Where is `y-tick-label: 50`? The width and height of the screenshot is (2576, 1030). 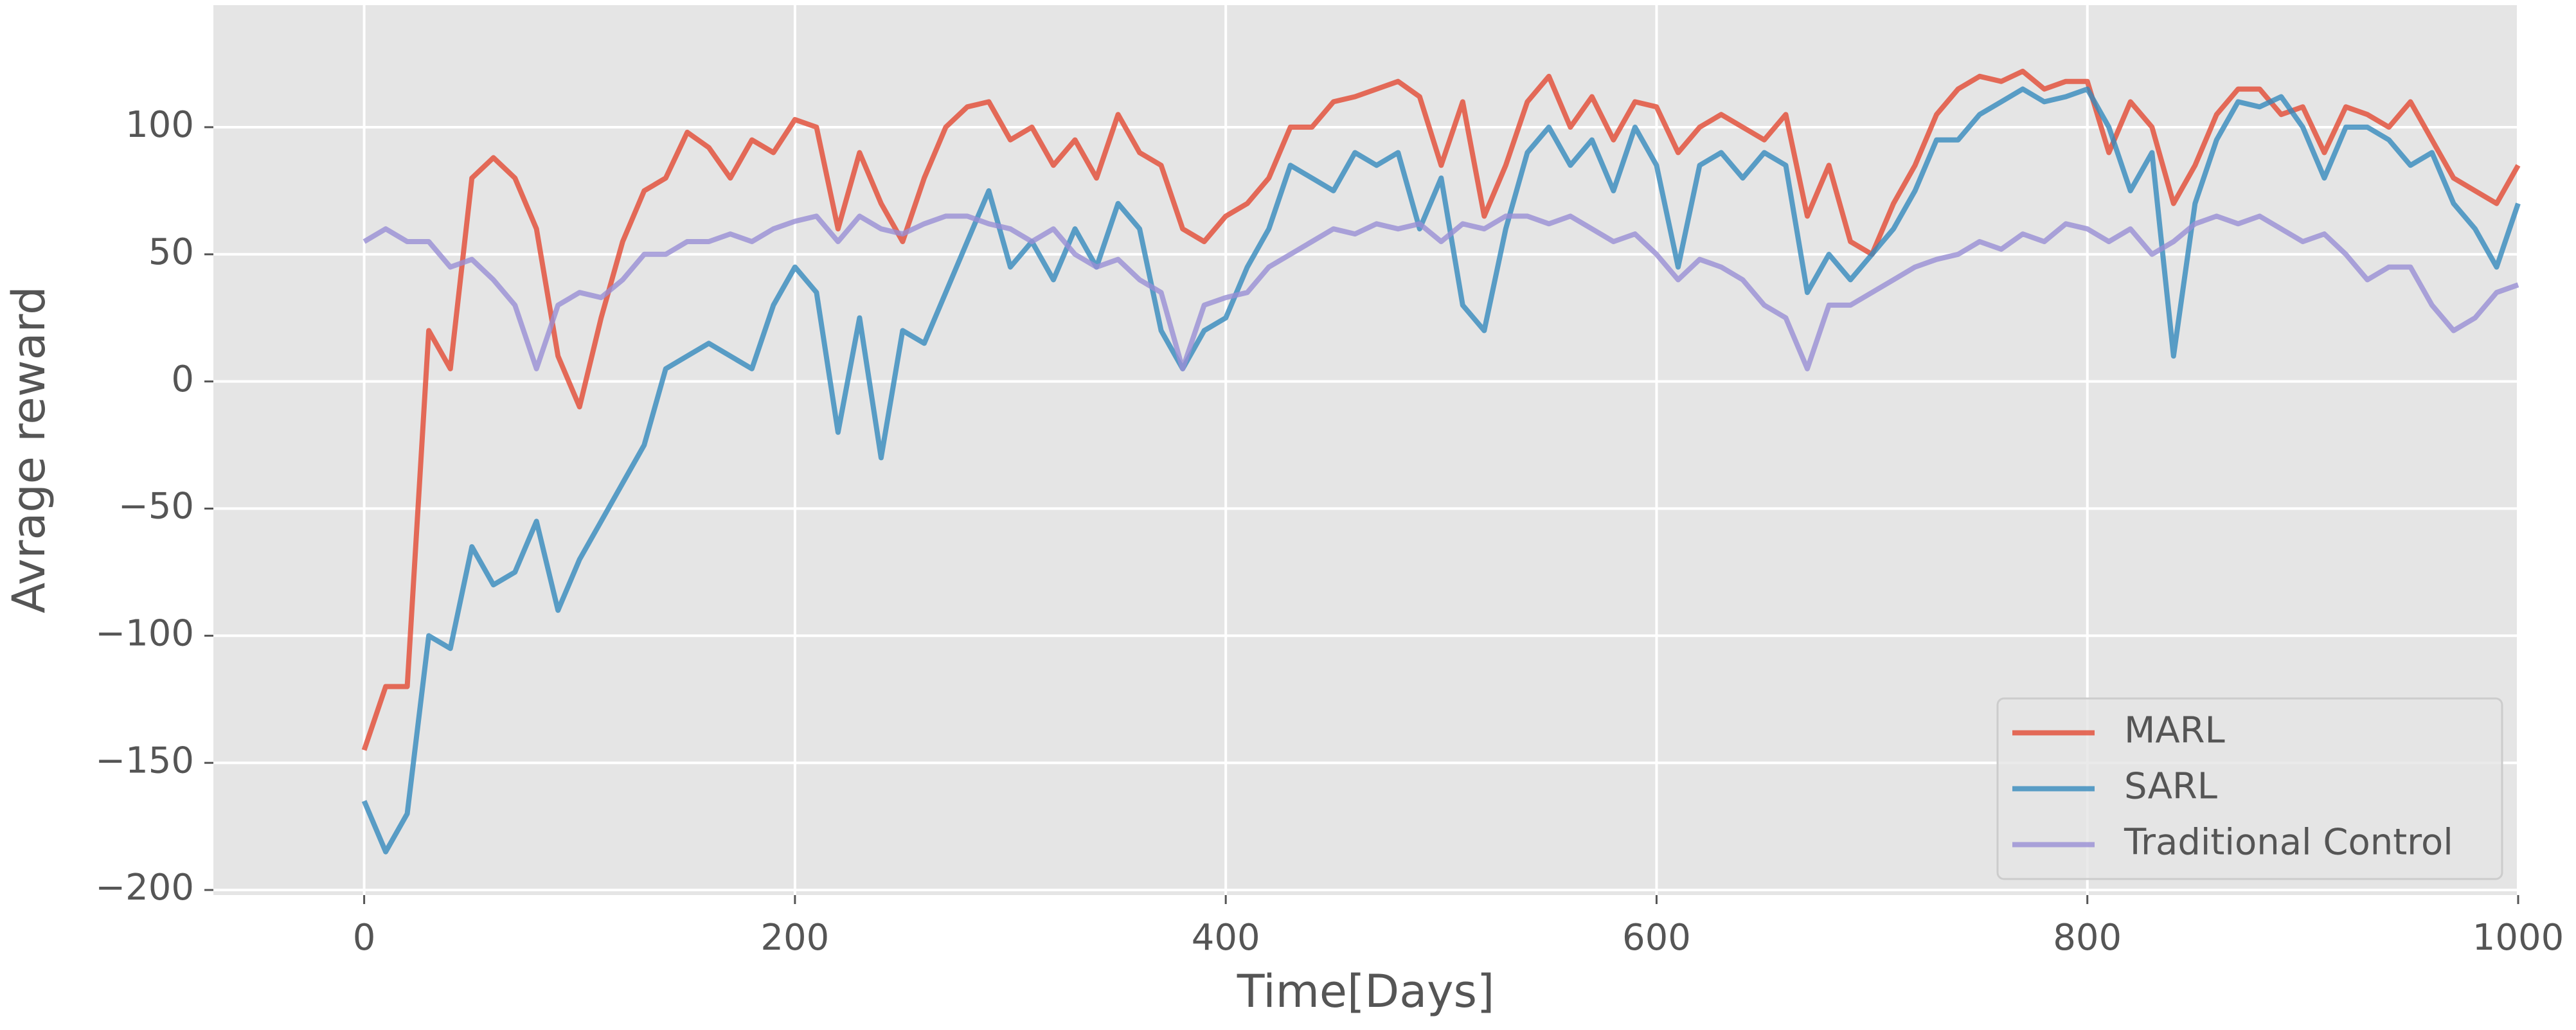 y-tick-label: 50 is located at coordinates (171, 252).